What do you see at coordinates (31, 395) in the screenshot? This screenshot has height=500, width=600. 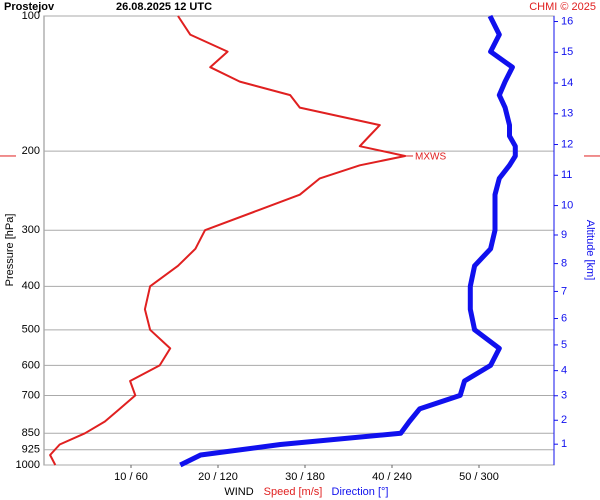 I see `y-tick-label: 700` at bounding box center [31, 395].